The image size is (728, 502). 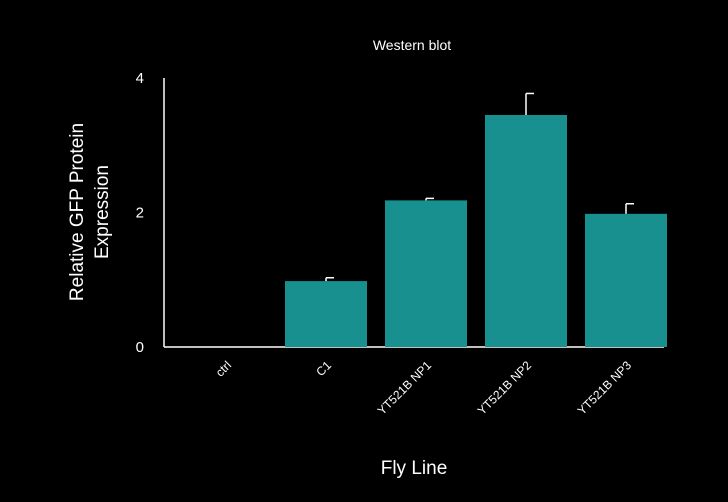 I want to click on x-tick-label: ctrl, so click(x=223, y=368).